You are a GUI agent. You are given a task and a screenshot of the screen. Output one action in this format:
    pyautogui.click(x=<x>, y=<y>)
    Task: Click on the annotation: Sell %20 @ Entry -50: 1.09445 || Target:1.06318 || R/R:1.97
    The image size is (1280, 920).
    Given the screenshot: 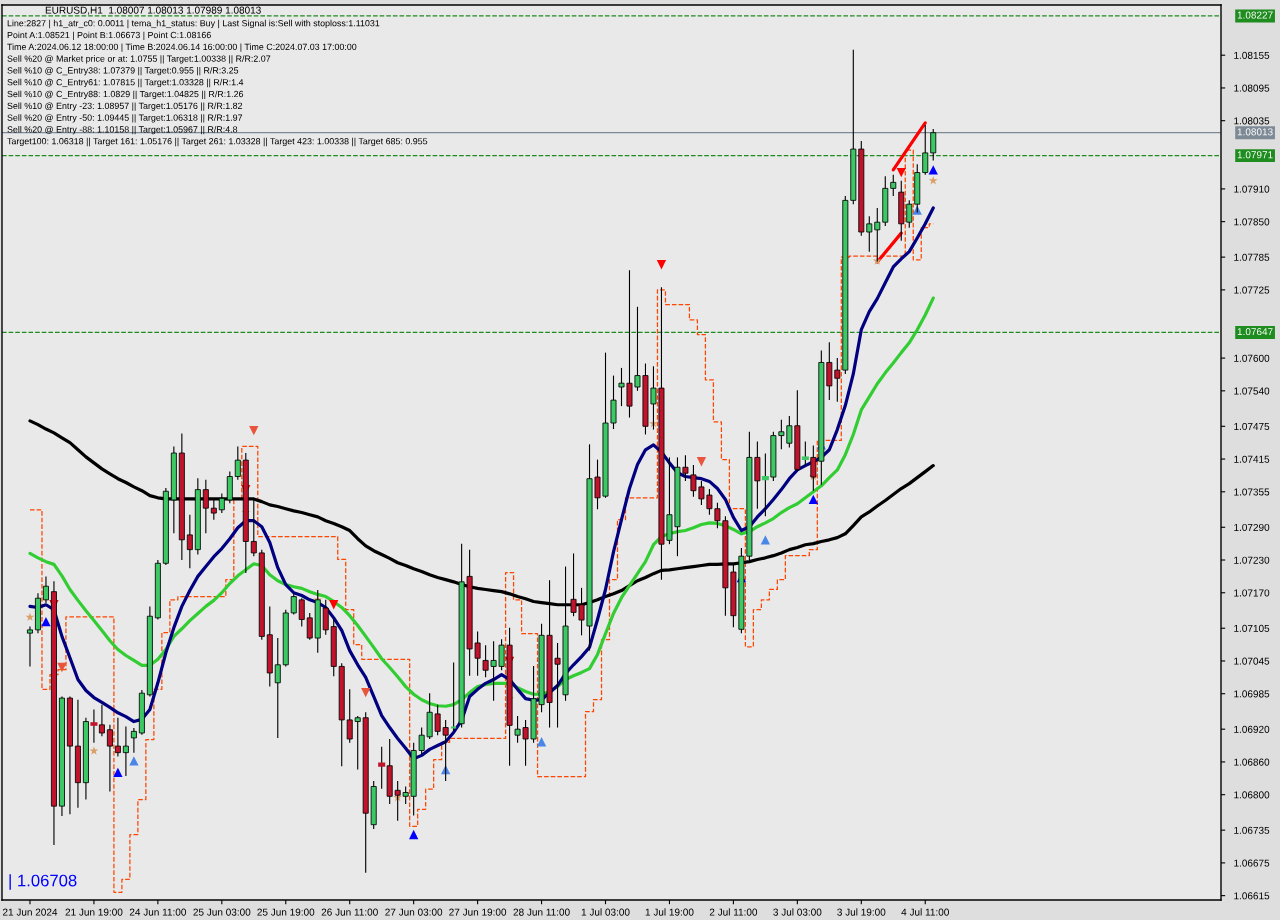 What is the action you would take?
    pyautogui.click(x=125, y=118)
    